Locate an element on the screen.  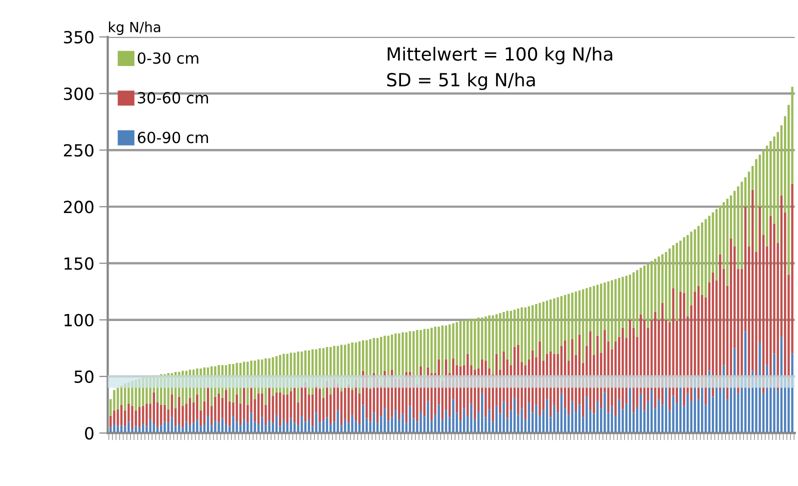
y-tick-label: 0 is located at coordinates (89, 433).